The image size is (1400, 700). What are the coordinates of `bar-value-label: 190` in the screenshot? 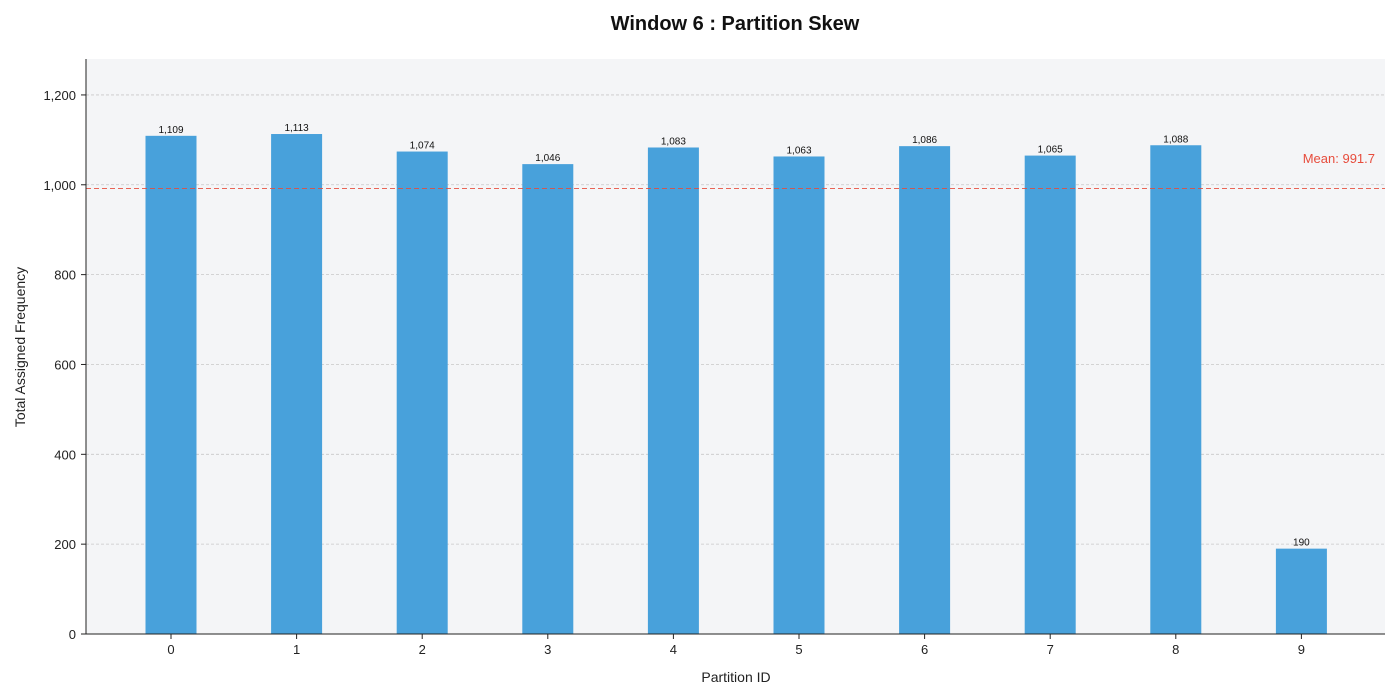 It's located at (1301, 543).